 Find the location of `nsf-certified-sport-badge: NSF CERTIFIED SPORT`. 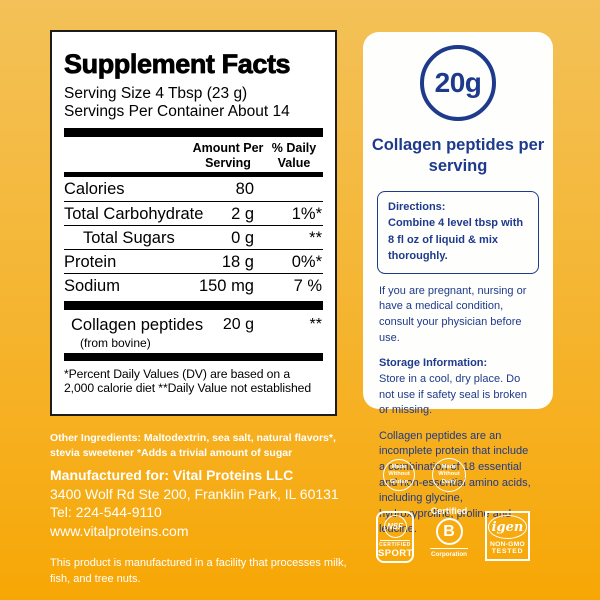

nsf-certified-sport-badge: NSF CERTIFIED SPORT is located at coordinates (395, 537).